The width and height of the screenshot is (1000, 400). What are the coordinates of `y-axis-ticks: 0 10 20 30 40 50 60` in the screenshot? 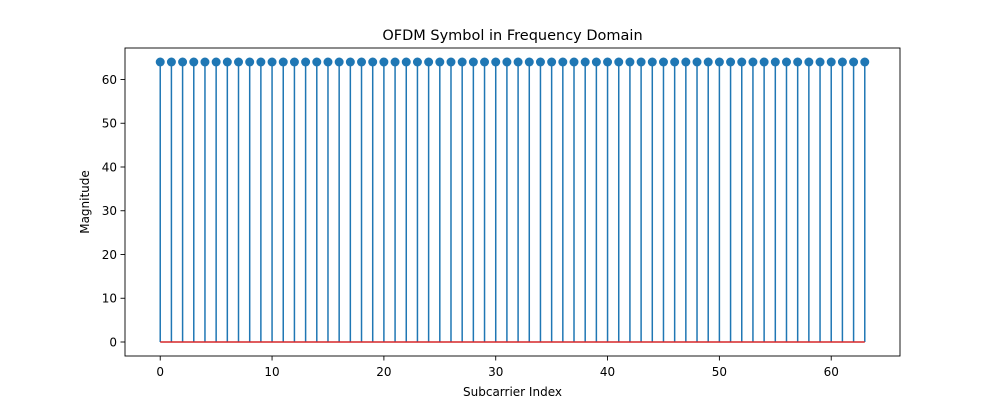 It's located at (113, 211).